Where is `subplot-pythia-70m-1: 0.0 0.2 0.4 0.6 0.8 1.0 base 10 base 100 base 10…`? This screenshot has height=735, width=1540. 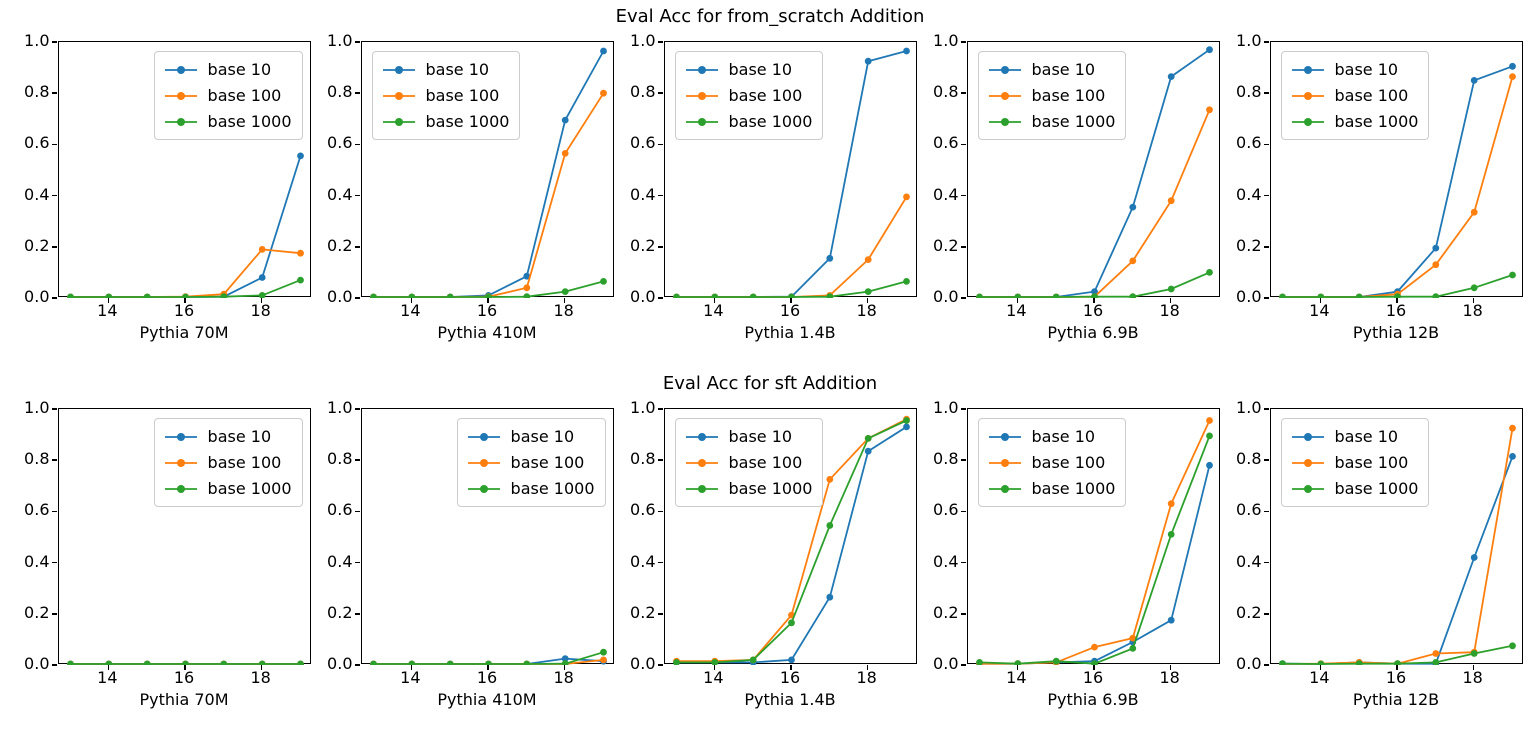 subplot-pythia-70m-1: 0.0 0.2 0.4 0.6 0.8 1.0 base 10 base 100 base 10… is located at coordinates (164, 555).